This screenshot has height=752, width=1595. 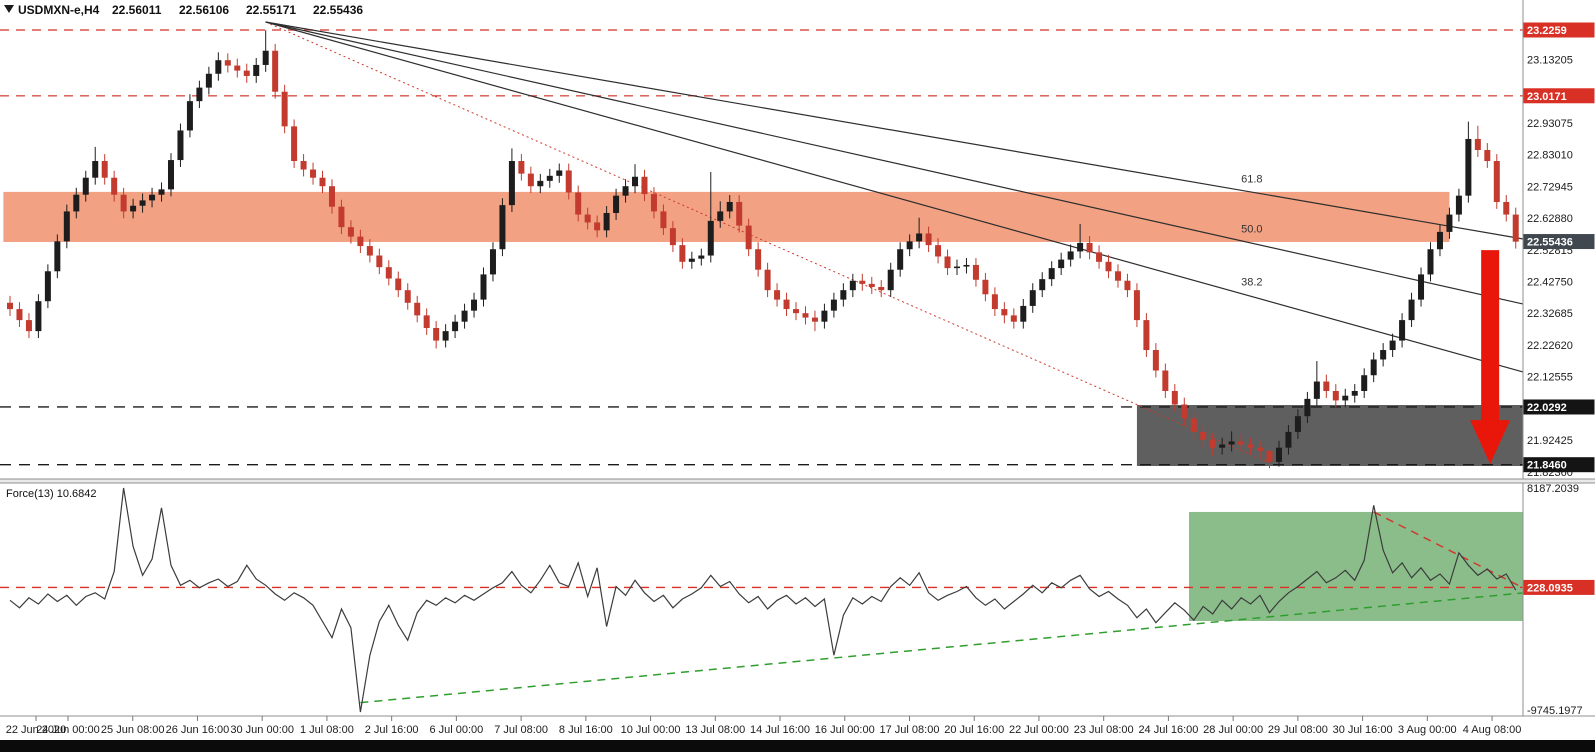 What do you see at coordinates (1550, 378) in the screenshot?
I see `price-axis-label: 22.12555` at bounding box center [1550, 378].